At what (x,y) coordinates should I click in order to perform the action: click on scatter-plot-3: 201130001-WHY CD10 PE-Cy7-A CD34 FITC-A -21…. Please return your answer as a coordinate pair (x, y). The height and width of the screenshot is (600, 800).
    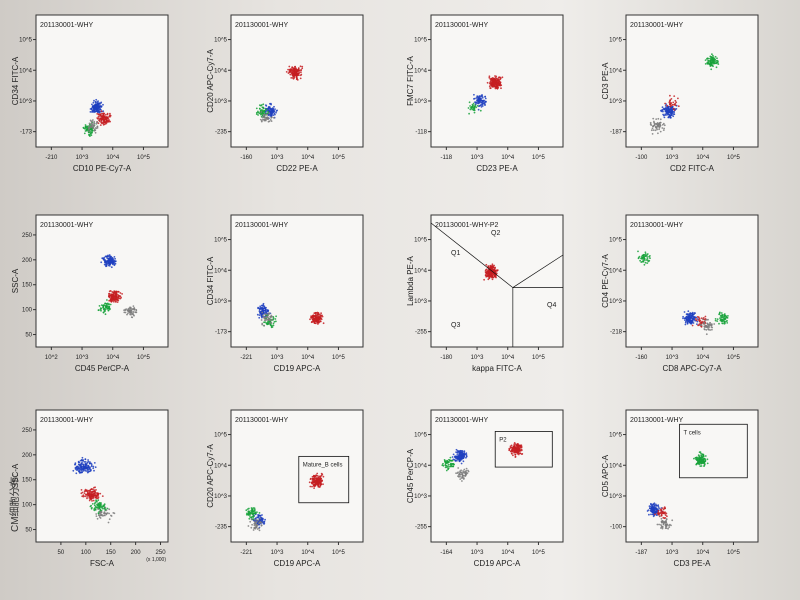
    Looking at the image, I should click on (90, 93).